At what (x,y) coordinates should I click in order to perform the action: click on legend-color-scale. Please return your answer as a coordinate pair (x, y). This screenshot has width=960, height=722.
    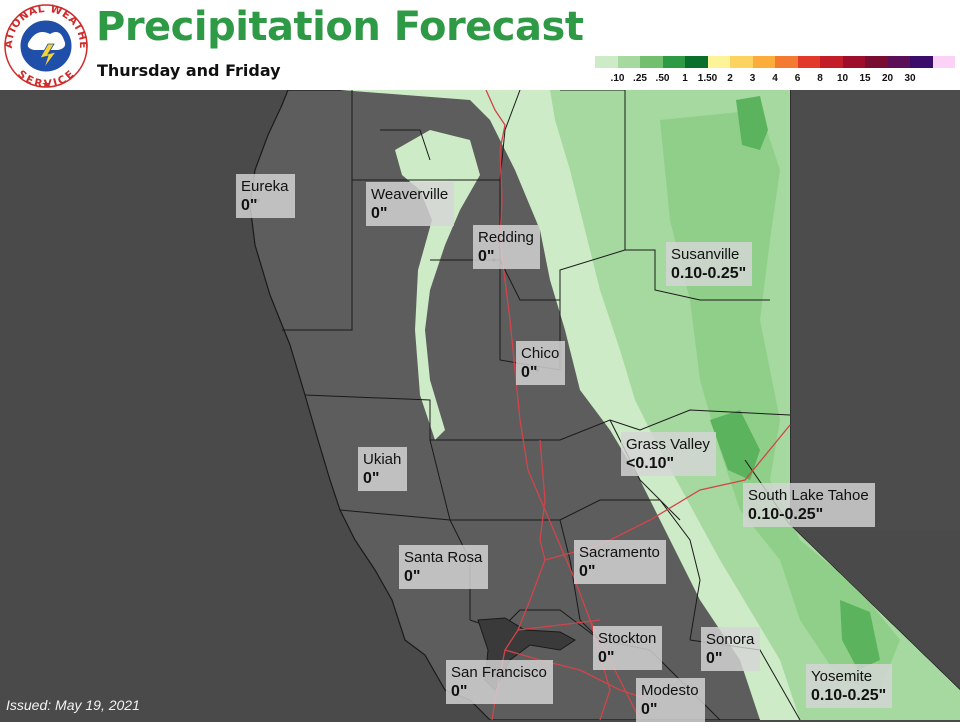
    Looking at the image, I should click on (775, 62).